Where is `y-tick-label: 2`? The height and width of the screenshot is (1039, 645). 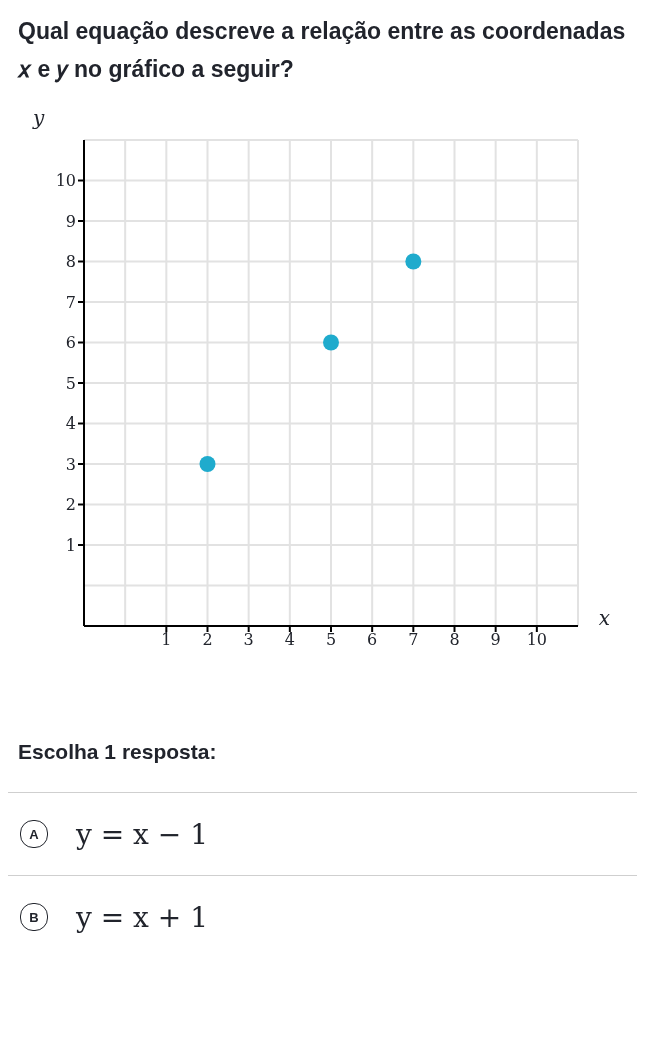
y-tick-label: 2 is located at coordinates (70, 505).